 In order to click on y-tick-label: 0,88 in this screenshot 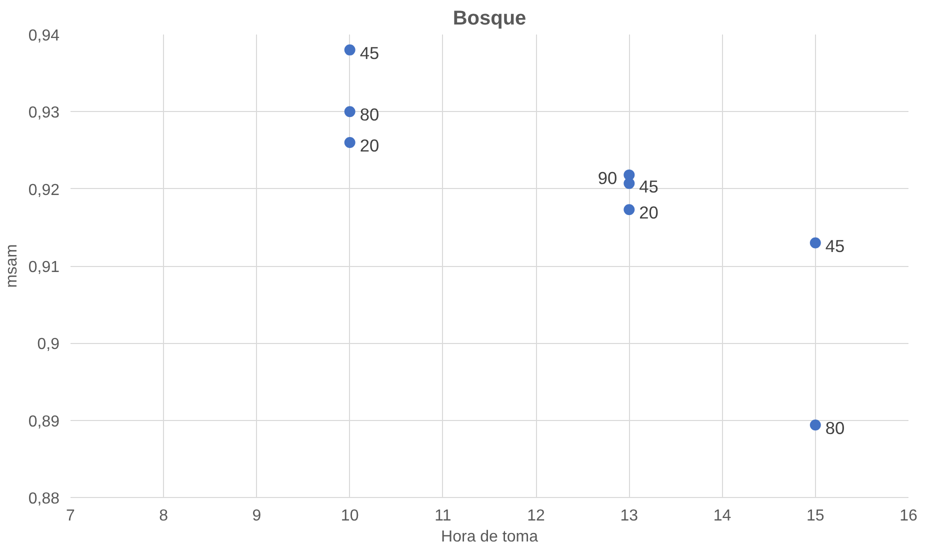, I will do `click(44, 499)`.